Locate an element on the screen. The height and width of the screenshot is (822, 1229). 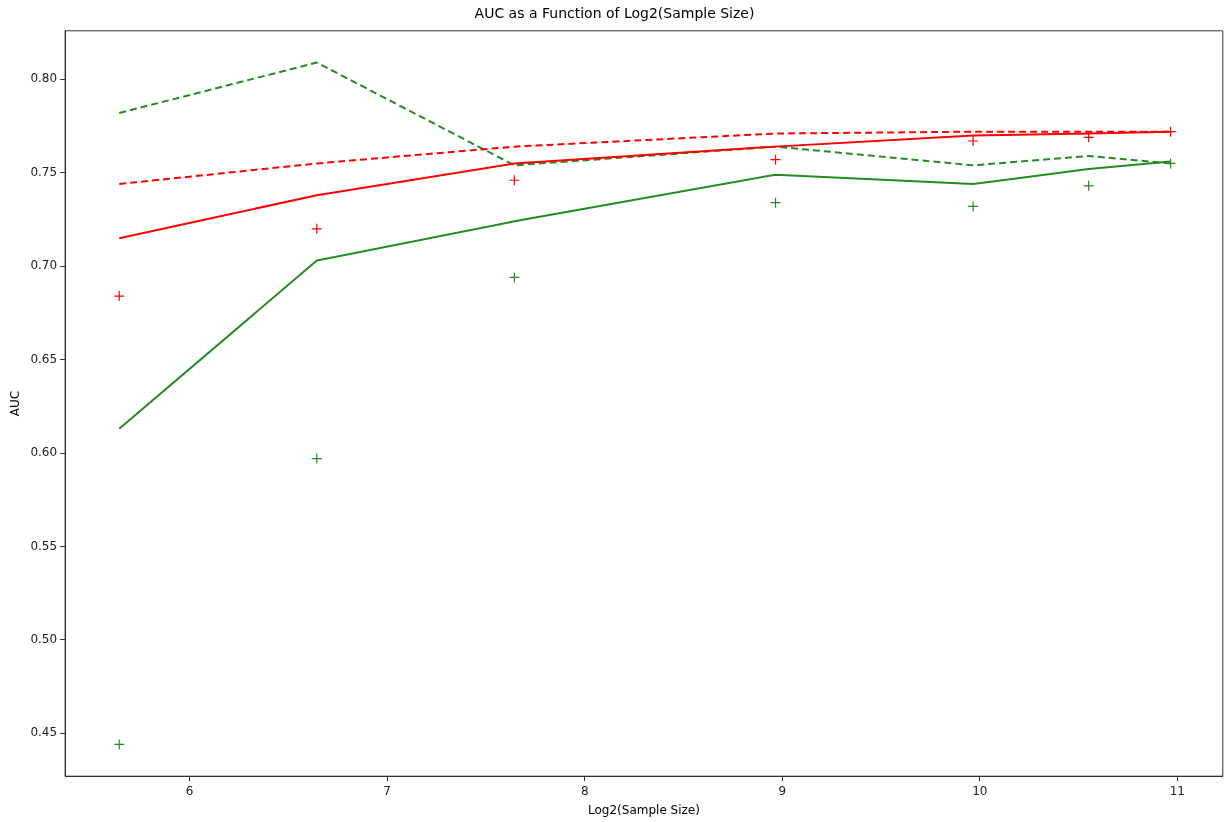
x-tick-label: 7 is located at coordinates (387, 790).